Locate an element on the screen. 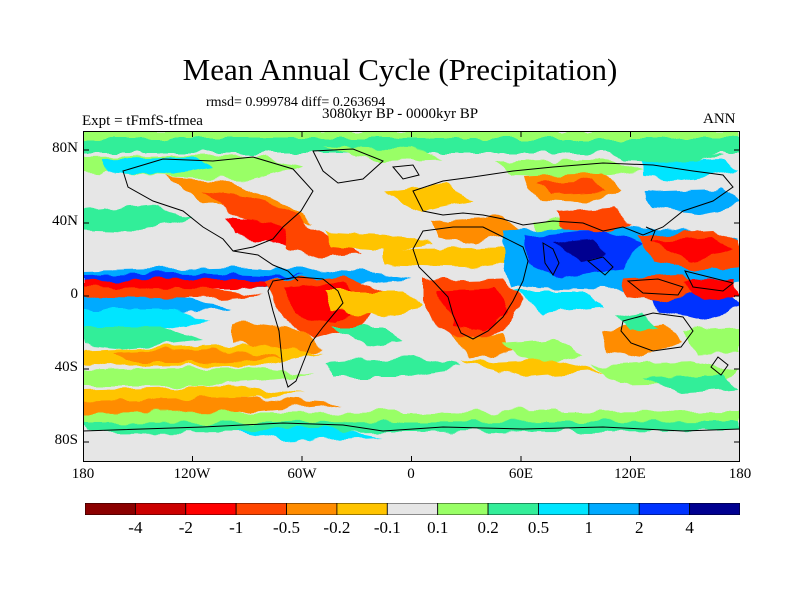  colorbar-label: -0.5 is located at coordinates (286, 527).